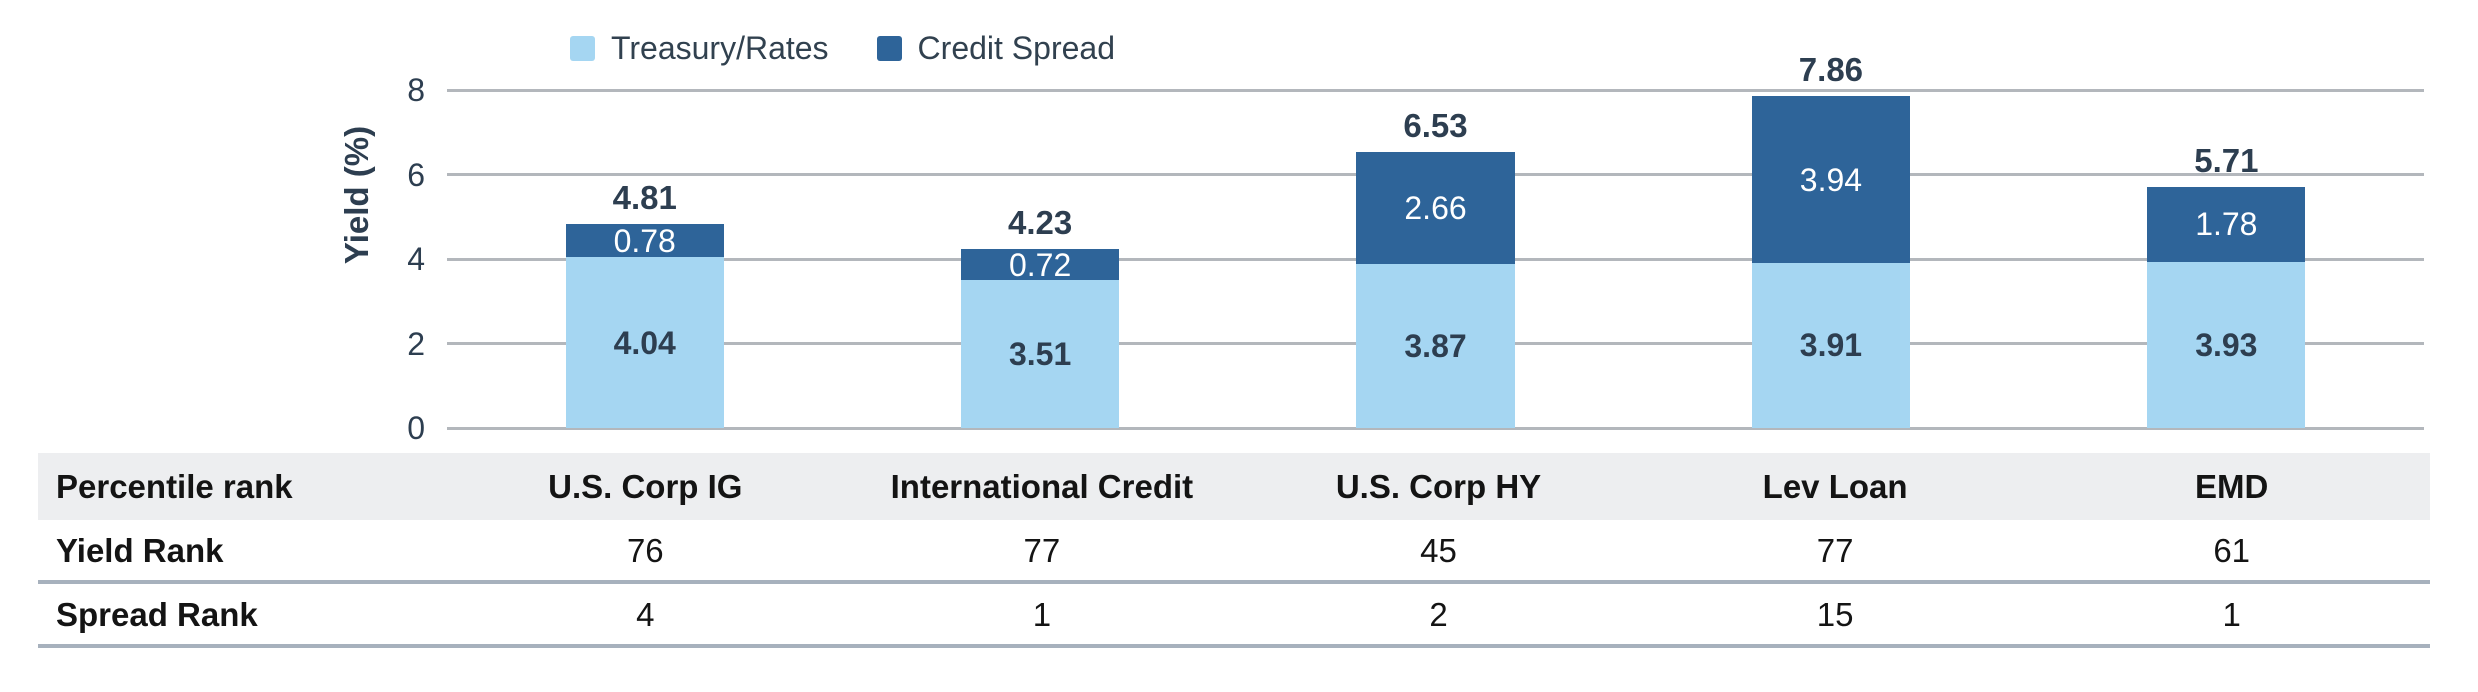 The height and width of the screenshot is (692, 2478). What do you see at coordinates (842, 48) in the screenshot?
I see `legend: Treasury/Rates Credit Spread` at bounding box center [842, 48].